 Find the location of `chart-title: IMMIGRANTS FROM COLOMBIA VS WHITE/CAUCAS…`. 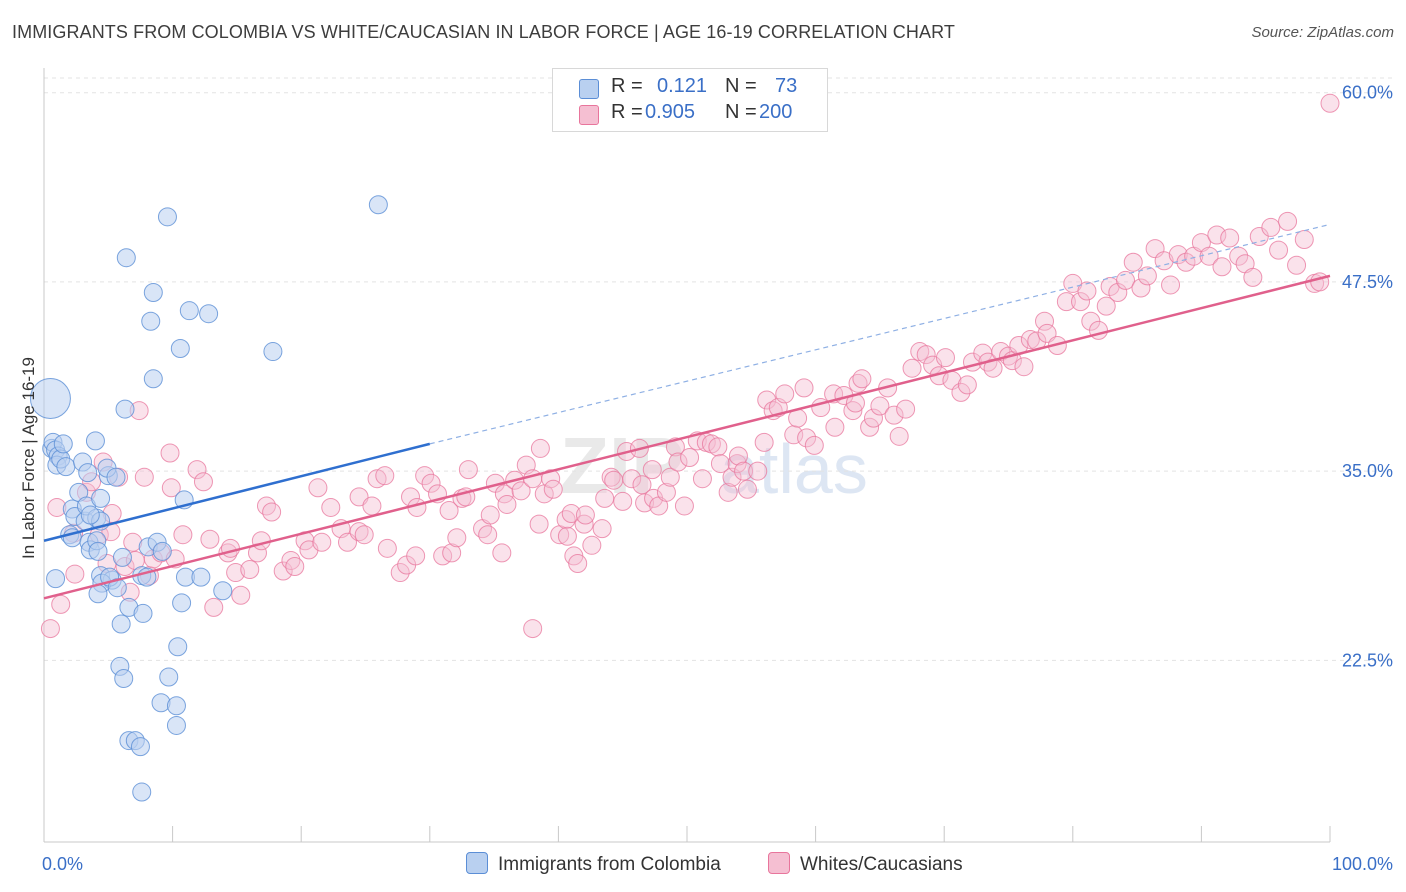

chart-title: IMMIGRANTS FROM COLOMBIA VS WHITE/CAUCAS… is located at coordinates (483, 32).